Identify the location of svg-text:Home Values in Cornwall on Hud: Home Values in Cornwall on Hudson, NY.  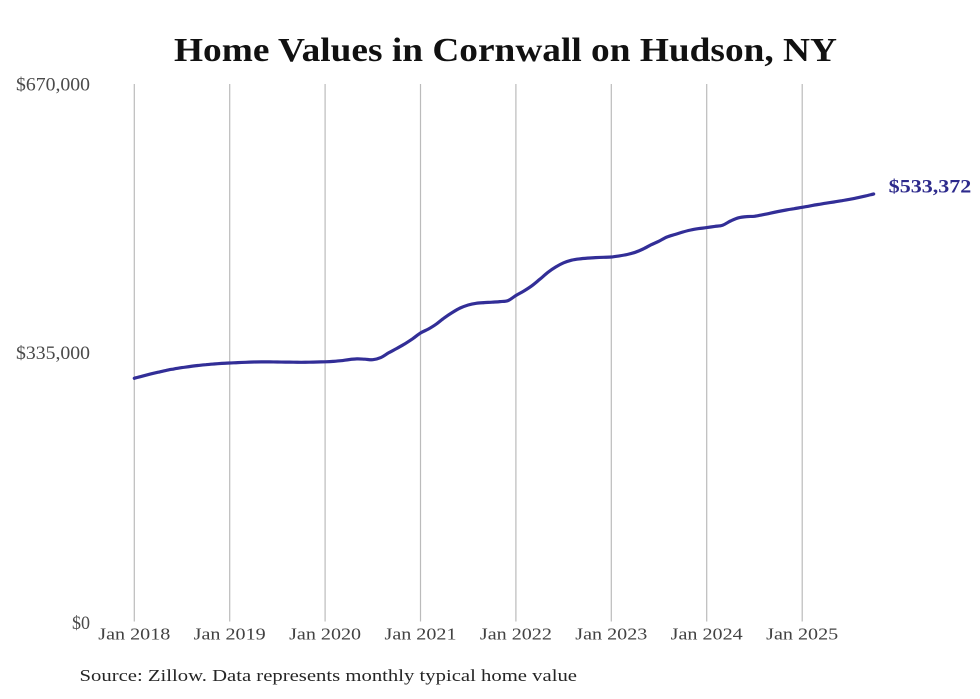
(505, 50).